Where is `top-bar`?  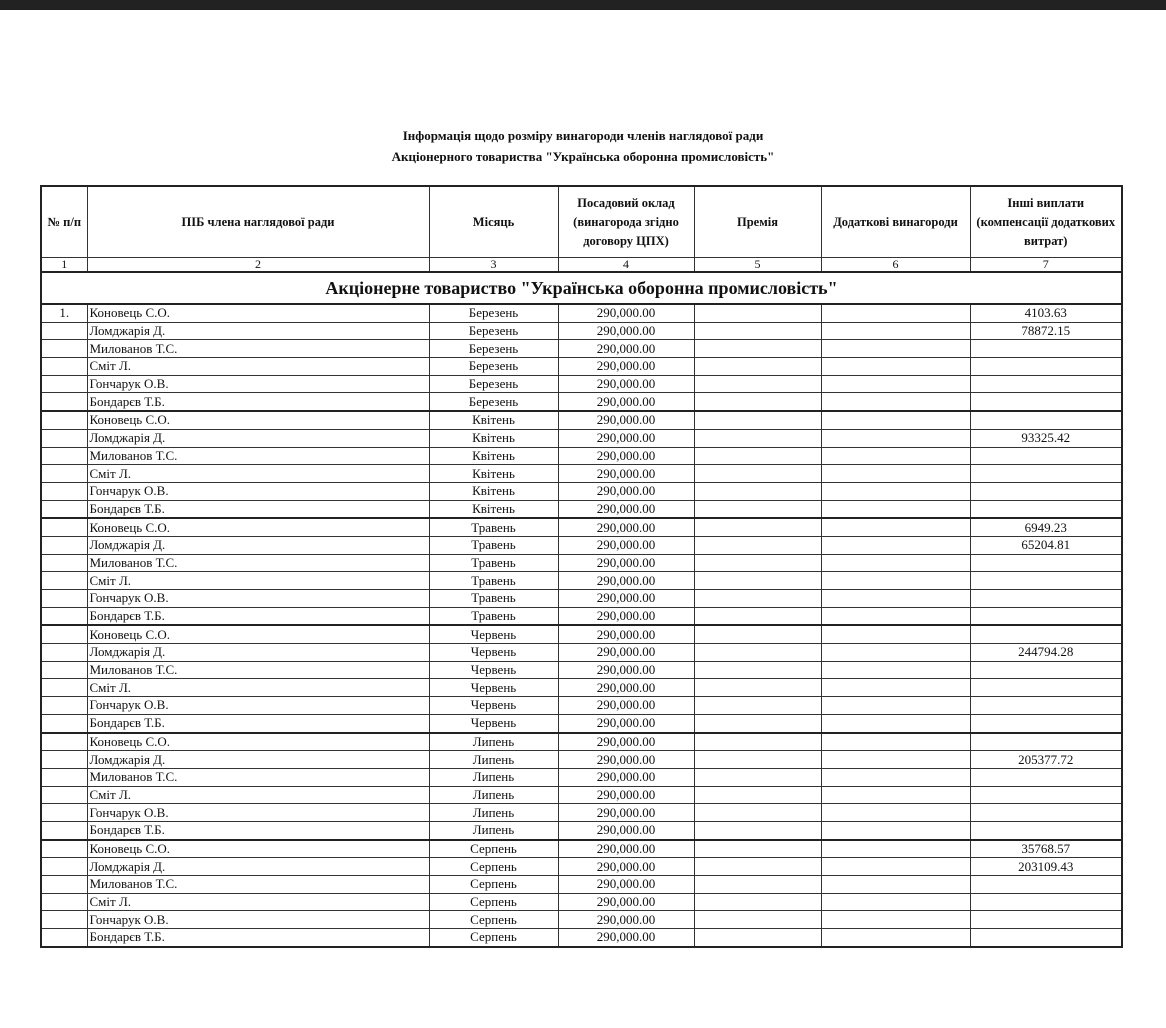 top-bar is located at coordinates (583, 5).